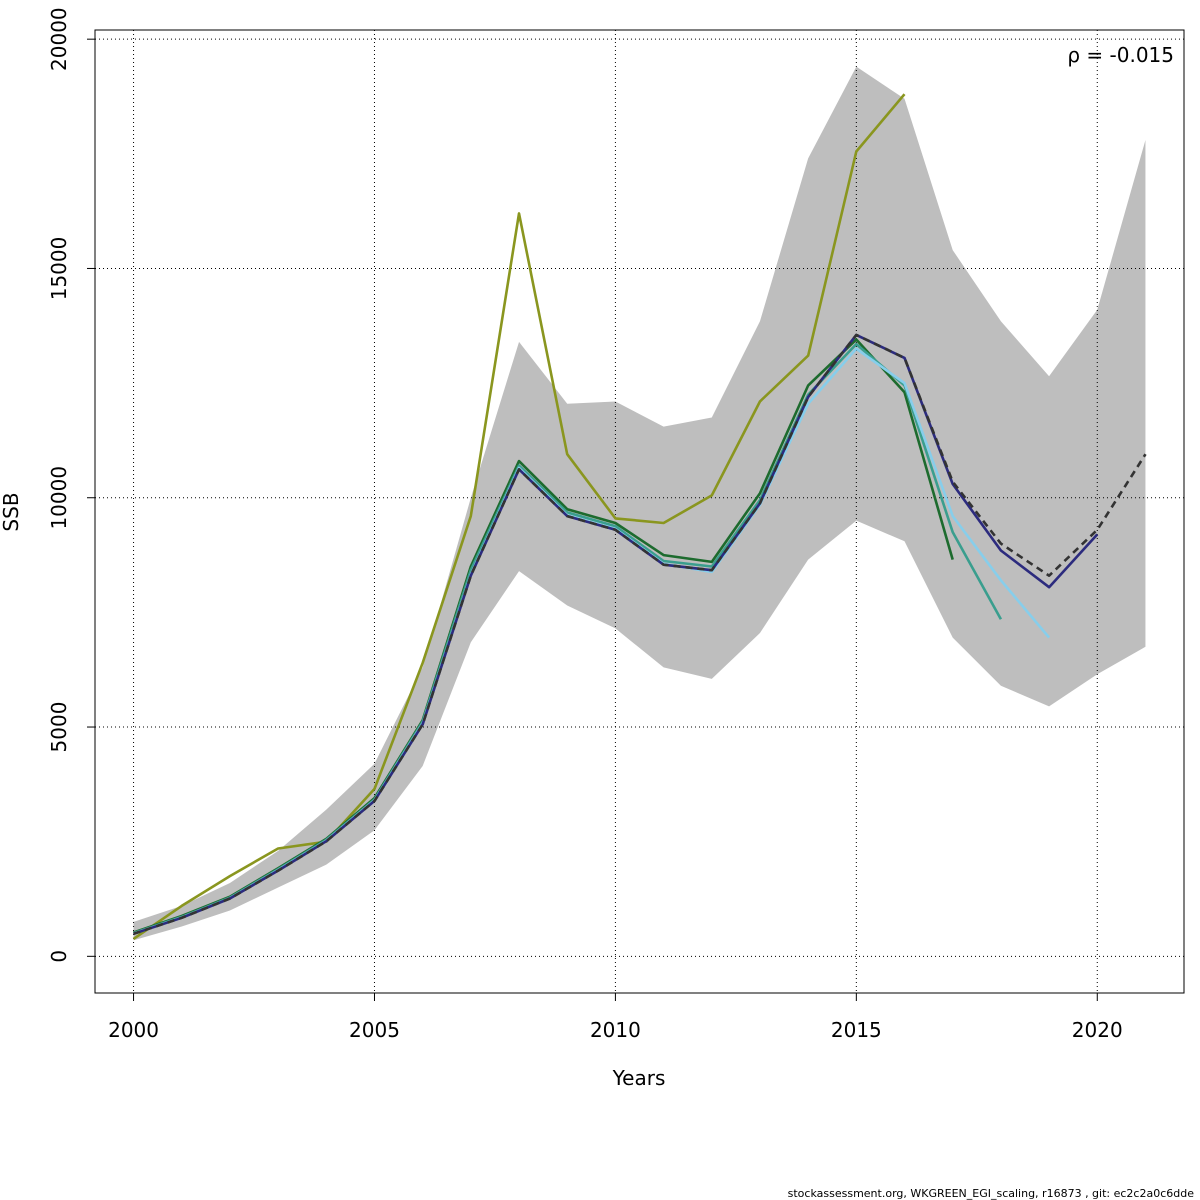 This screenshot has width=1200, height=1200. What do you see at coordinates (59, 269) in the screenshot?
I see `y-tick-label: 15000` at bounding box center [59, 269].